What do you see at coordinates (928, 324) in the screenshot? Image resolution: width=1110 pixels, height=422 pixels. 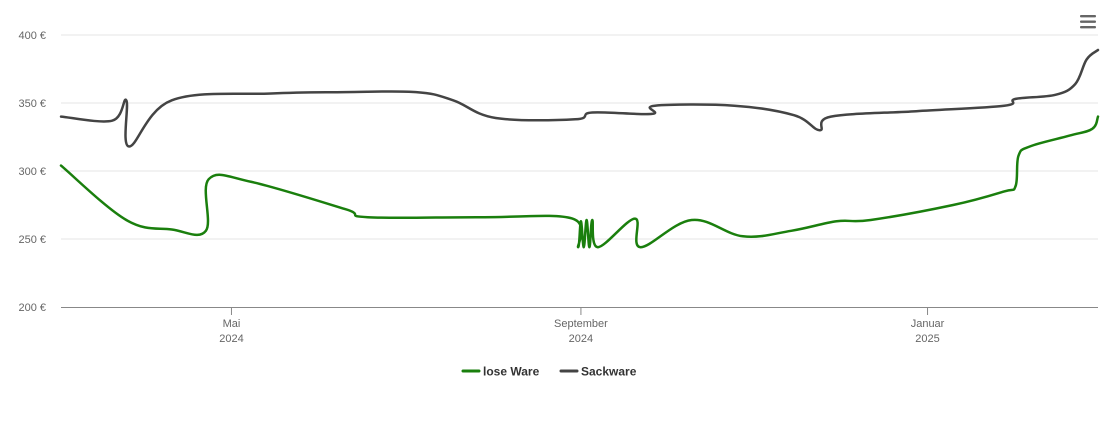 I see `x-tick-label: Januar` at bounding box center [928, 324].